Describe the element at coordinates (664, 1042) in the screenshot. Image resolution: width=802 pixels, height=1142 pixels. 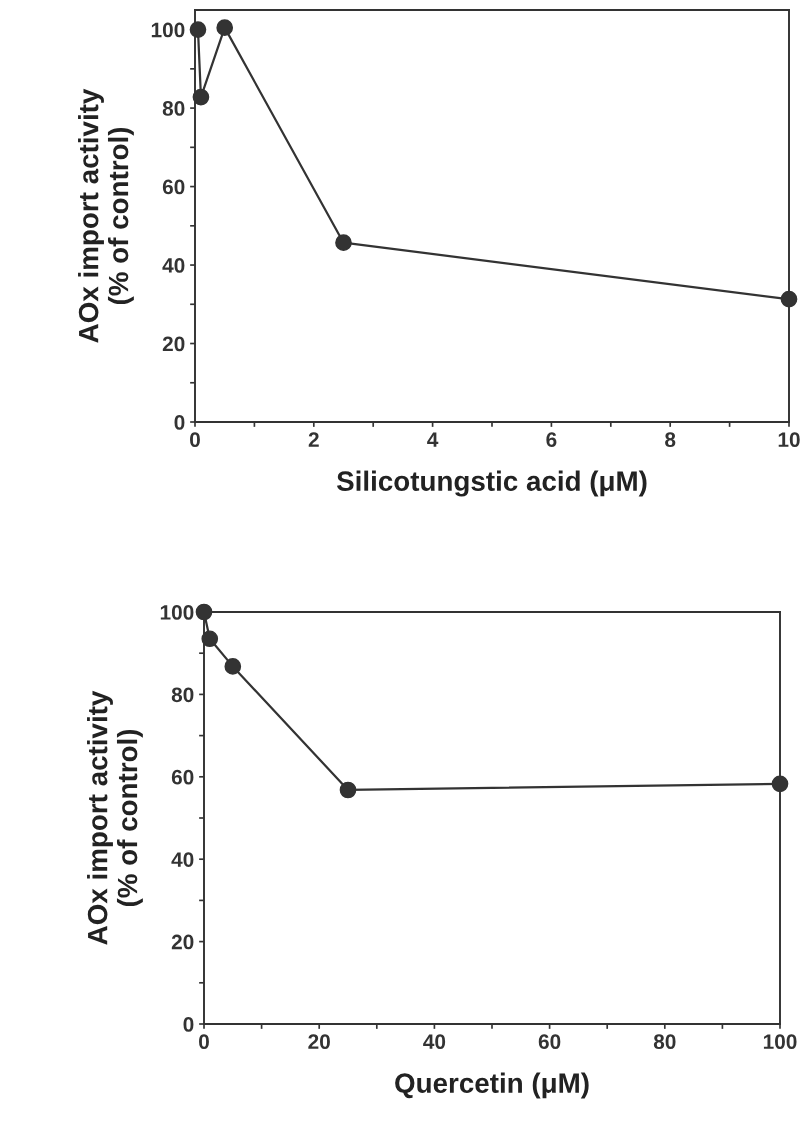
I see `x-tick-label: 80` at that location.